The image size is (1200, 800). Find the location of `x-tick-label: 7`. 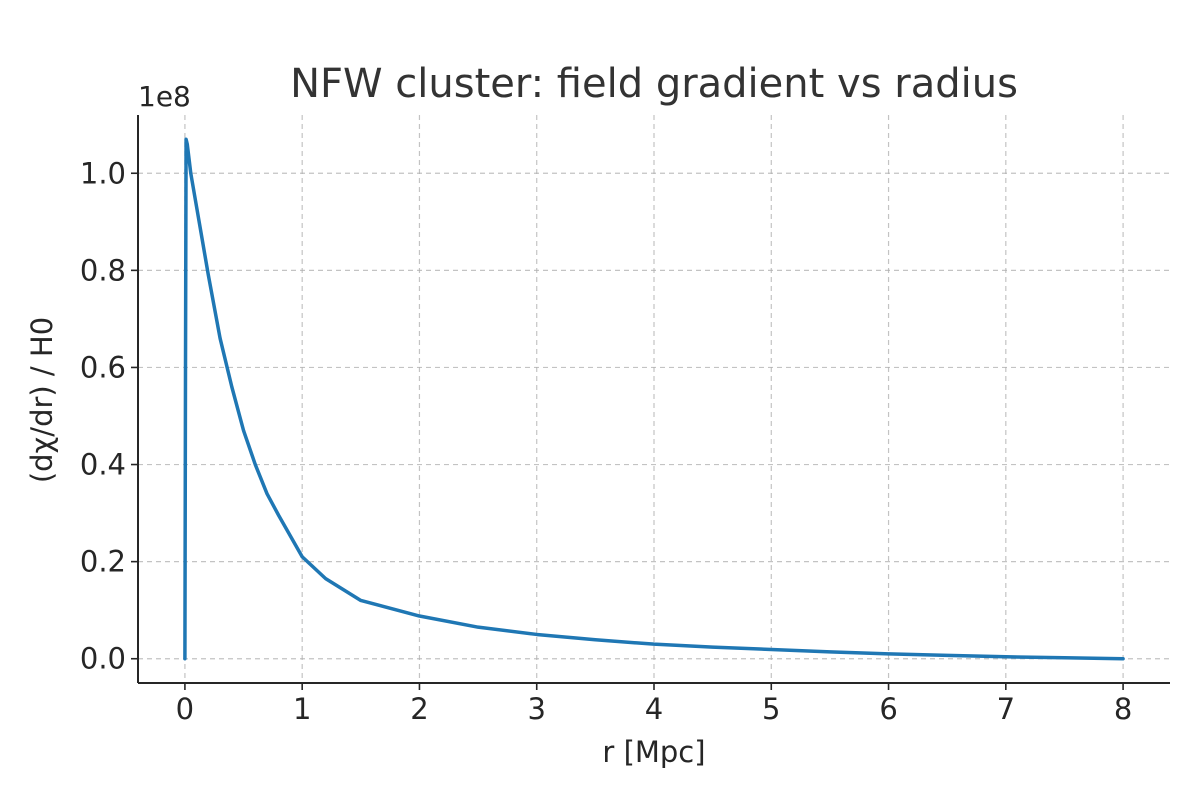

x-tick-label: 7 is located at coordinates (1006, 709).